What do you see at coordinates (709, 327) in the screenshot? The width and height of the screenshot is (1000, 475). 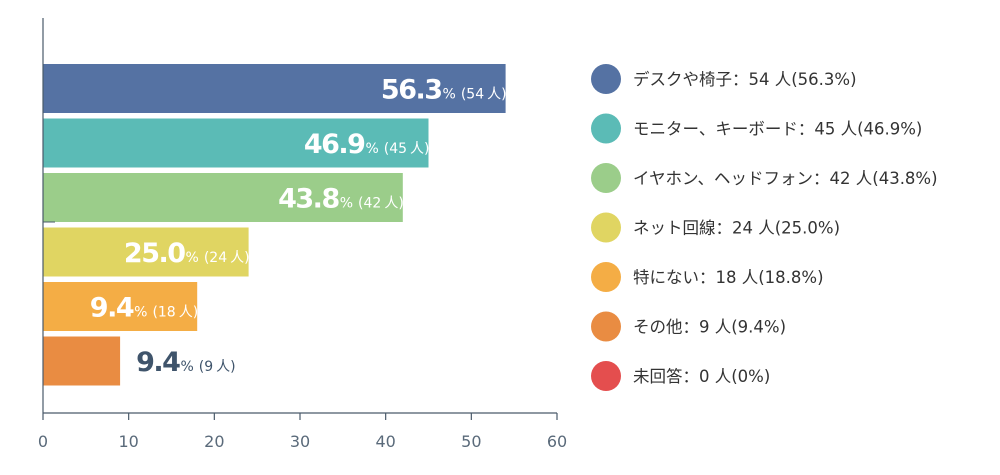 I see `legend-label-6: その他：9 人(9.4%)` at bounding box center [709, 327].